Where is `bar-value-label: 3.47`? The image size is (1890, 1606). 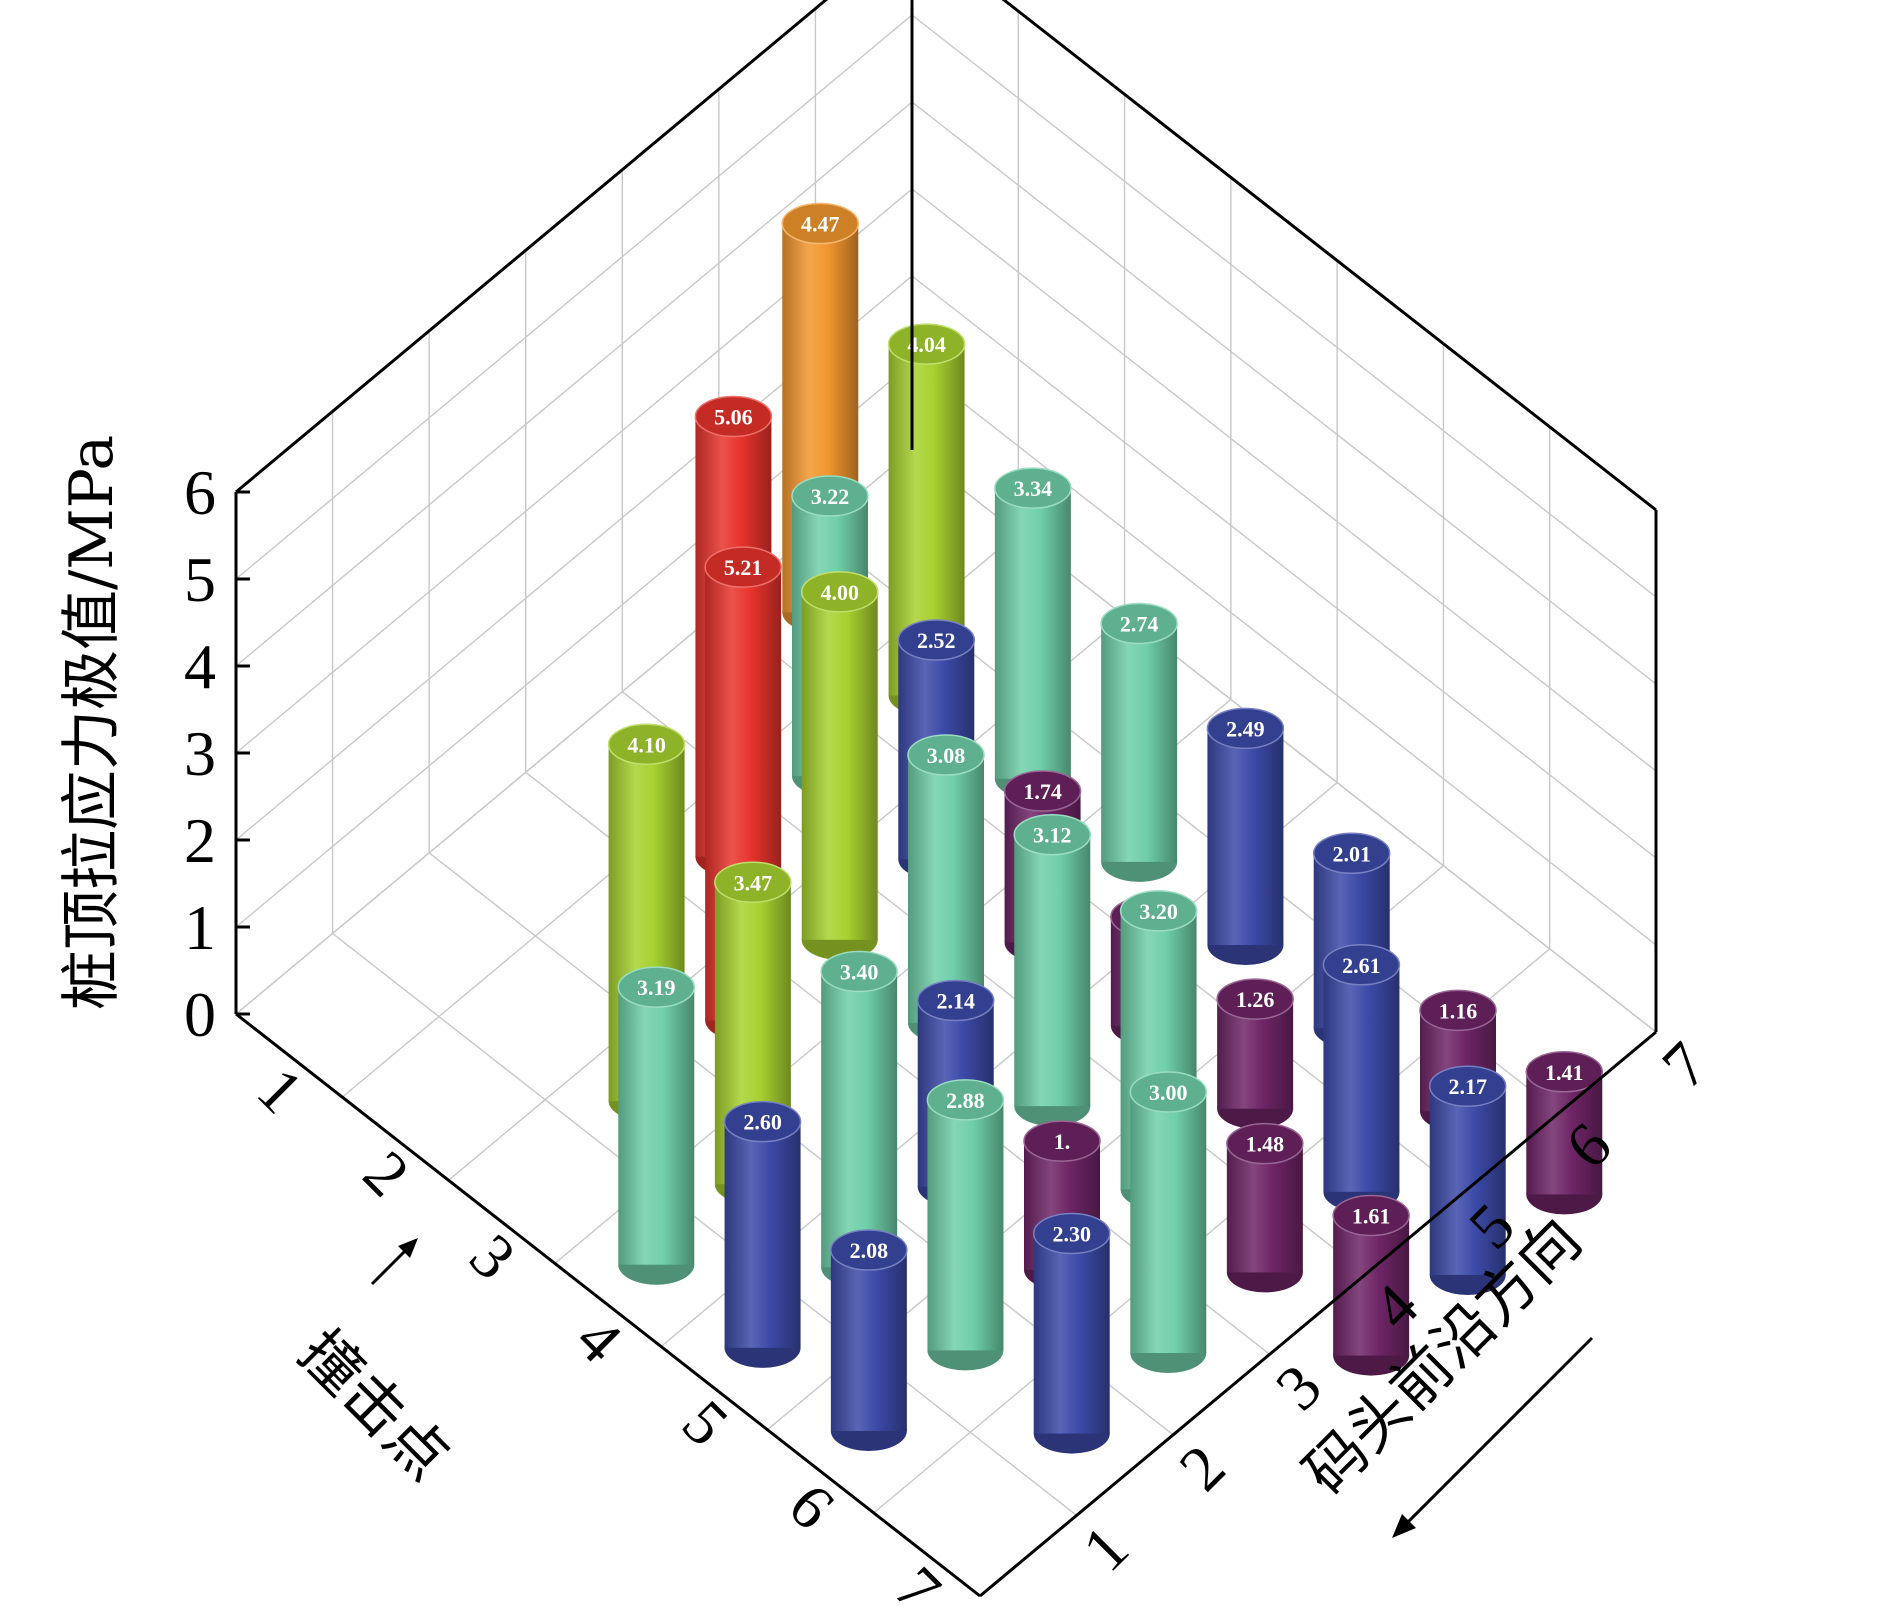 bar-value-label: 3.47 is located at coordinates (753, 882).